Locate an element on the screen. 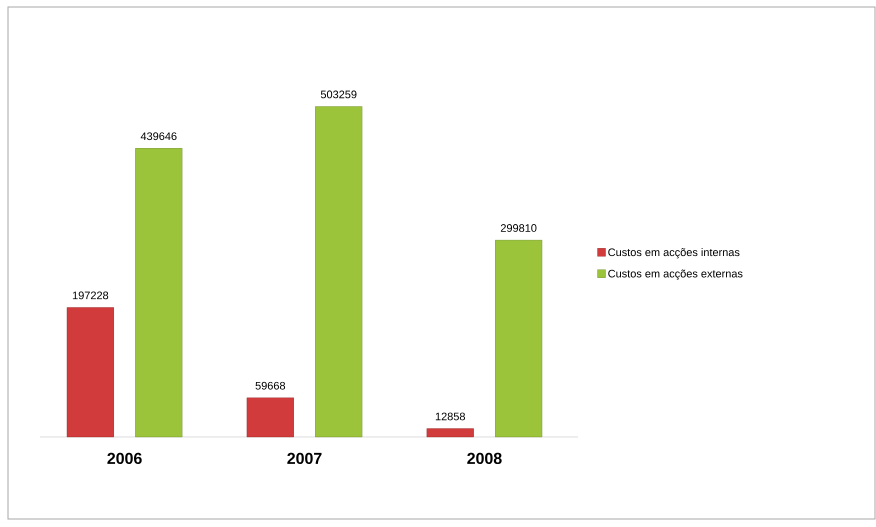  x-tick-label: 2008 is located at coordinates (484, 458).